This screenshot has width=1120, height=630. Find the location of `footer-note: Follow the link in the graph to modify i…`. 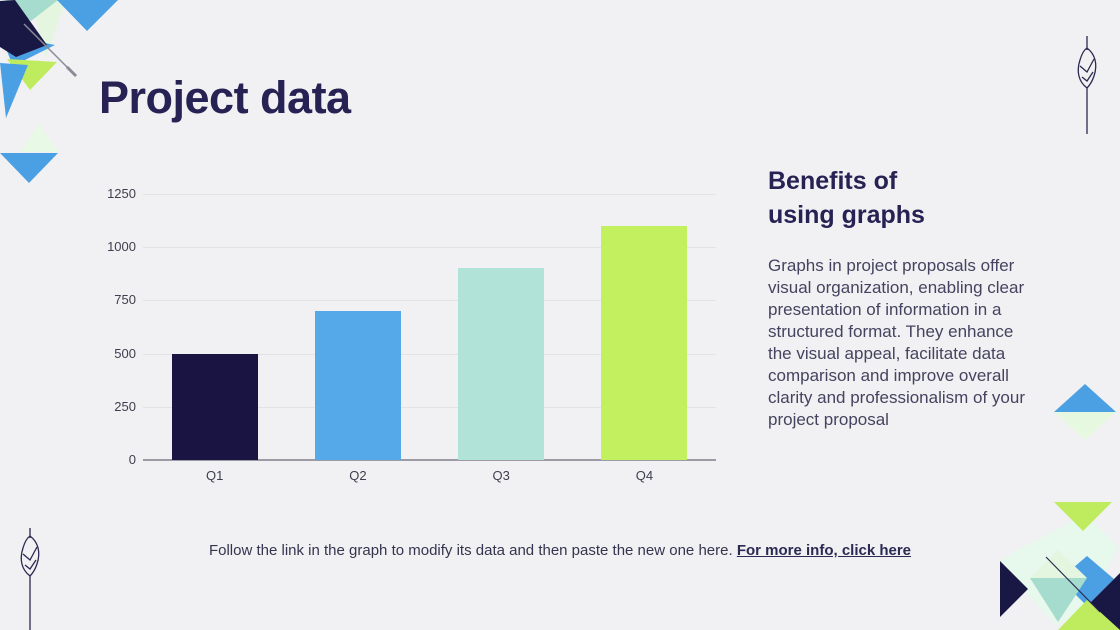

footer-note: Follow the link in the graph to modify i… is located at coordinates (560, 550).